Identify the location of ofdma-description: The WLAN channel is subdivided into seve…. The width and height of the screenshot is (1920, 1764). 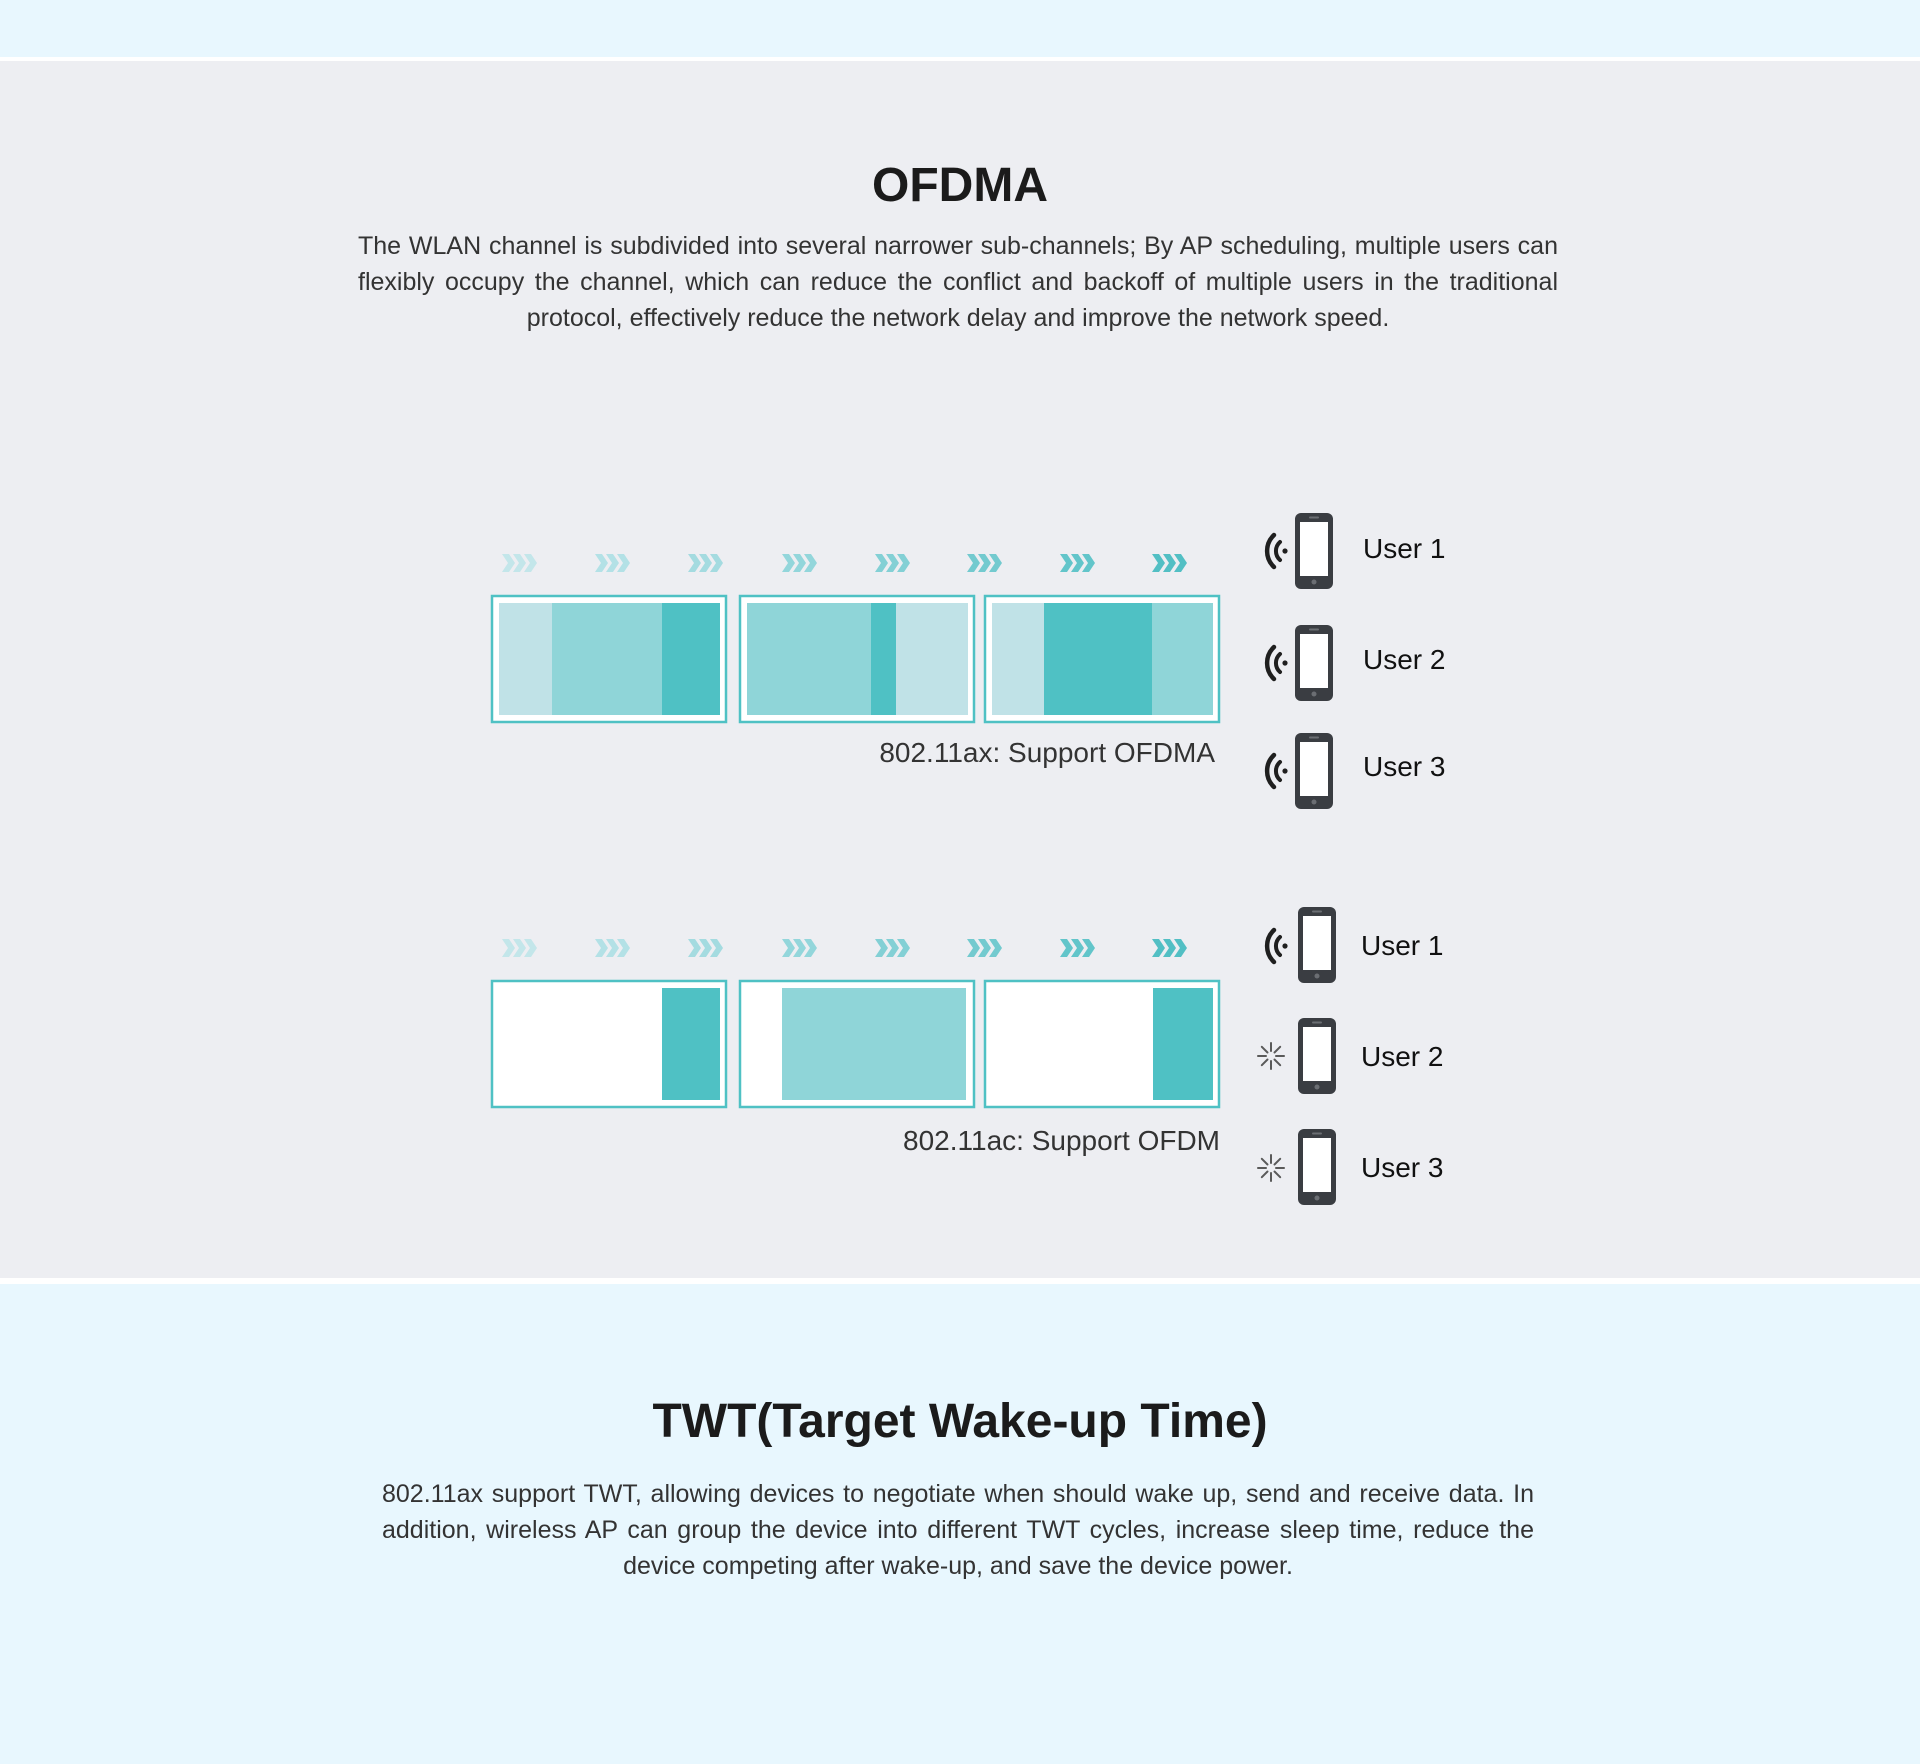
(958, 282).